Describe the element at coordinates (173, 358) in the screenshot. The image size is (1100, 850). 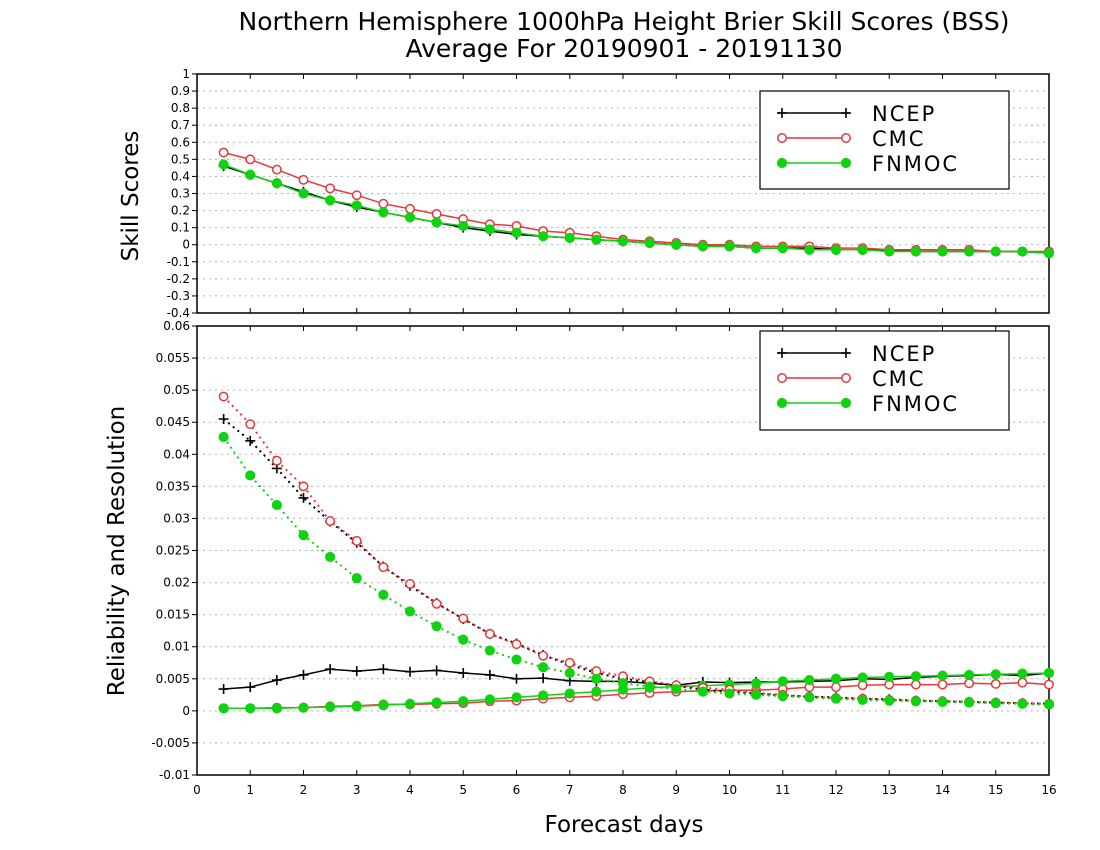
I see `bottom-ytick-label: 0.055` at that location.